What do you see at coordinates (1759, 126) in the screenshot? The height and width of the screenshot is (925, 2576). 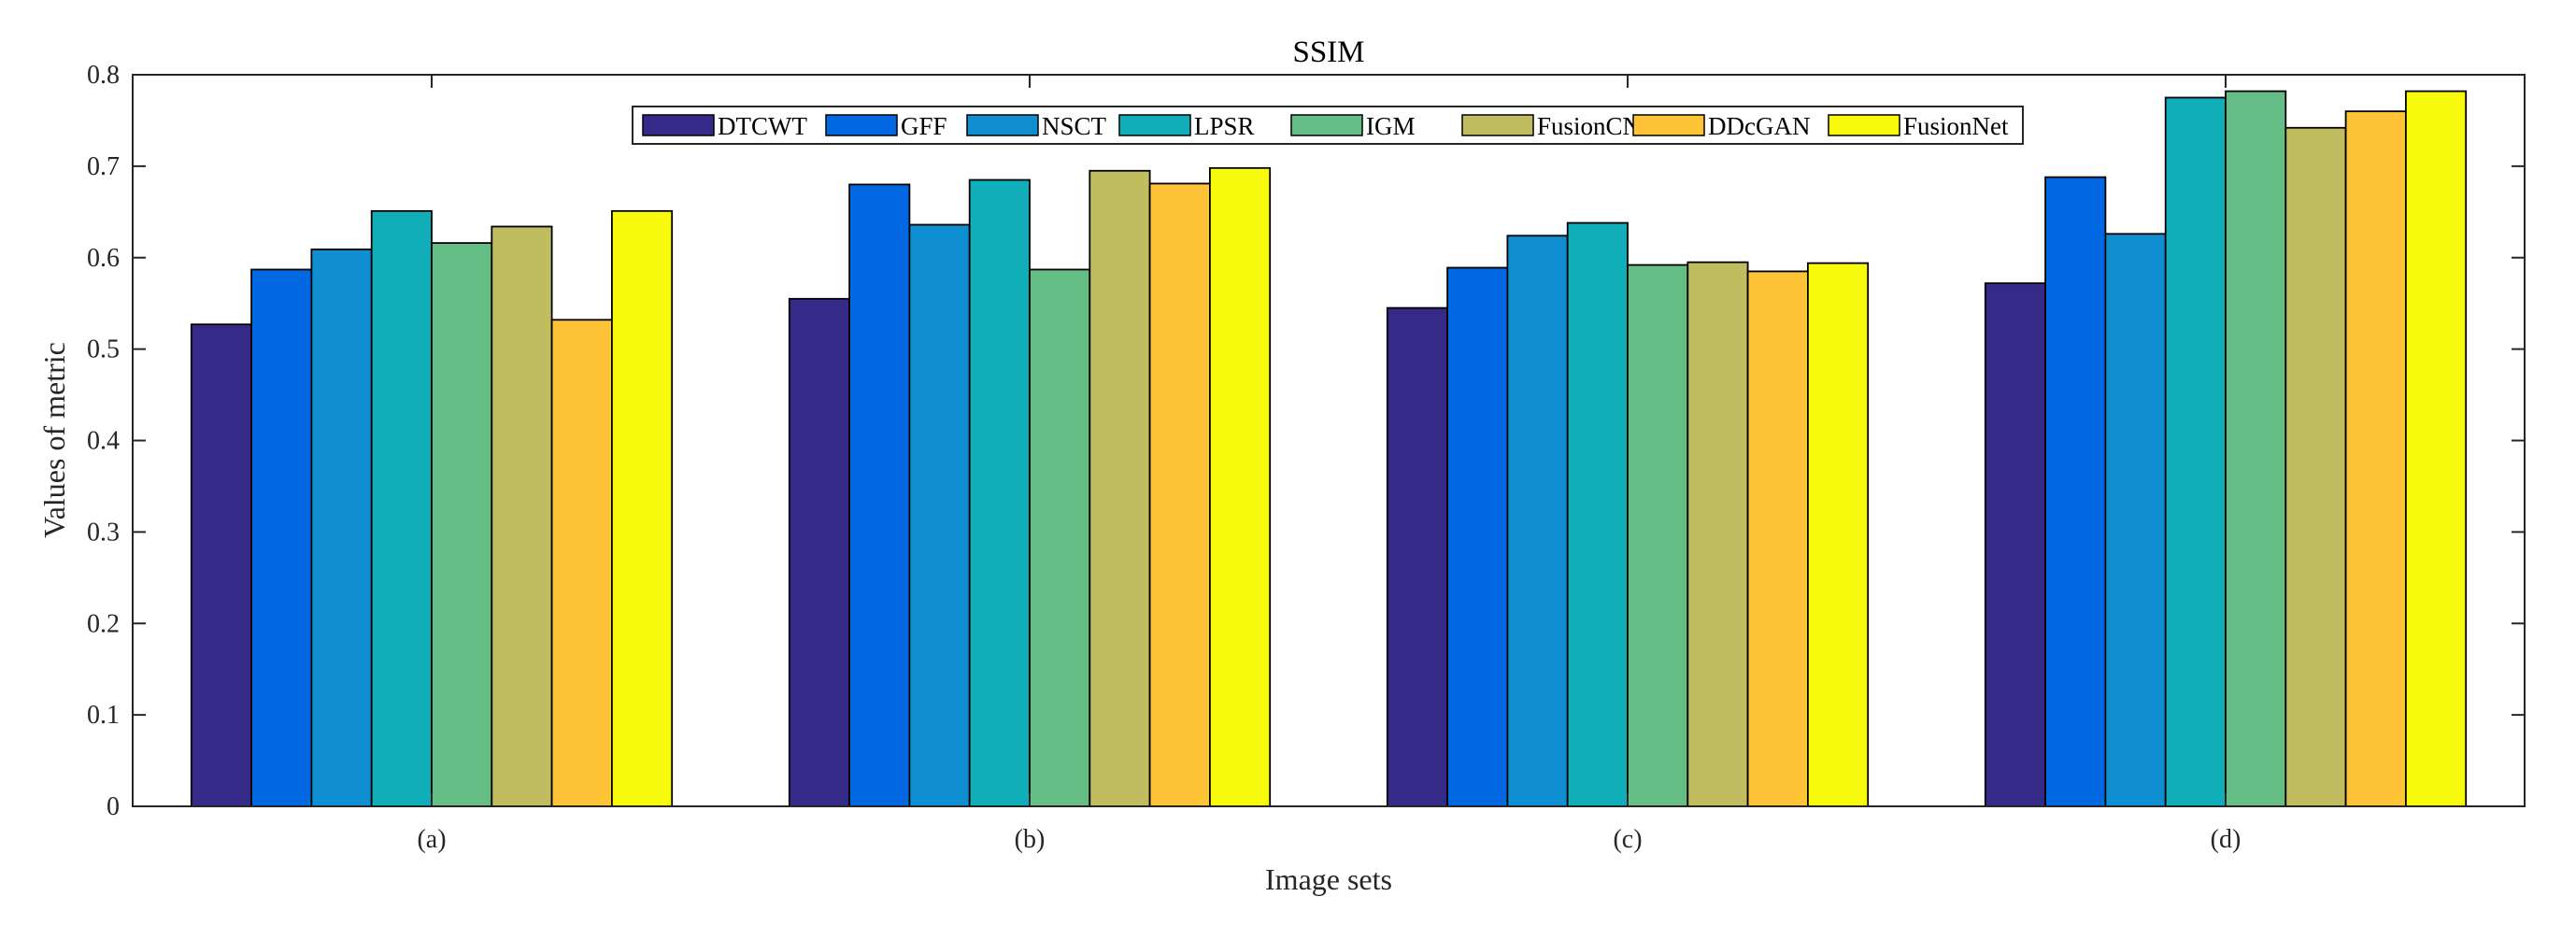 I see `legend-label-ddcgan: DDcGAN` at bounding box center [1759, 126].